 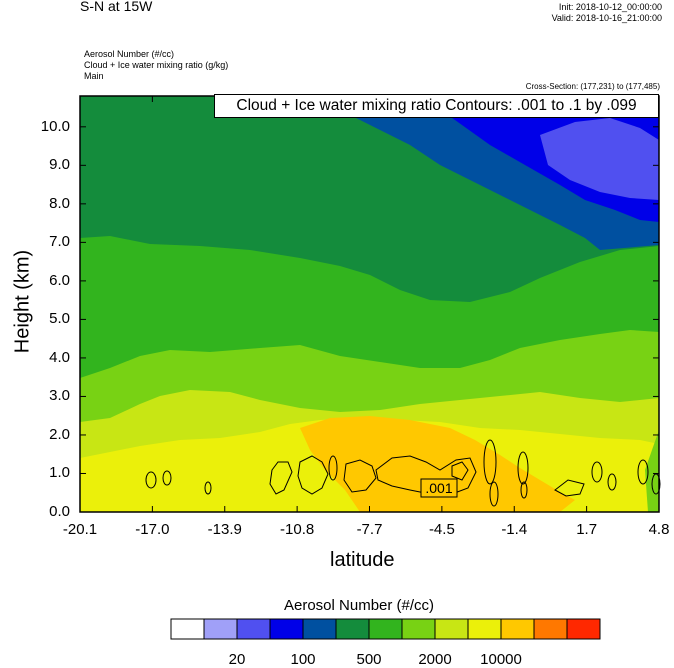 I want to click on y-tick-label: 0.0, so click(x=59, y=511).